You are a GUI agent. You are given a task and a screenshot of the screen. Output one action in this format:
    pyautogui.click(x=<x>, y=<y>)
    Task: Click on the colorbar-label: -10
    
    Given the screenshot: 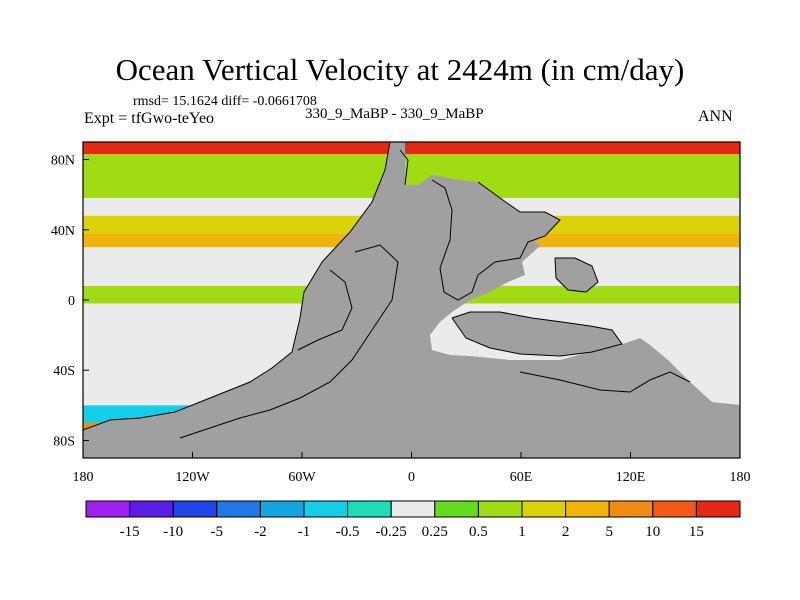 What is the action you would take?
    pyautogui.click(x=173, y=532)
    